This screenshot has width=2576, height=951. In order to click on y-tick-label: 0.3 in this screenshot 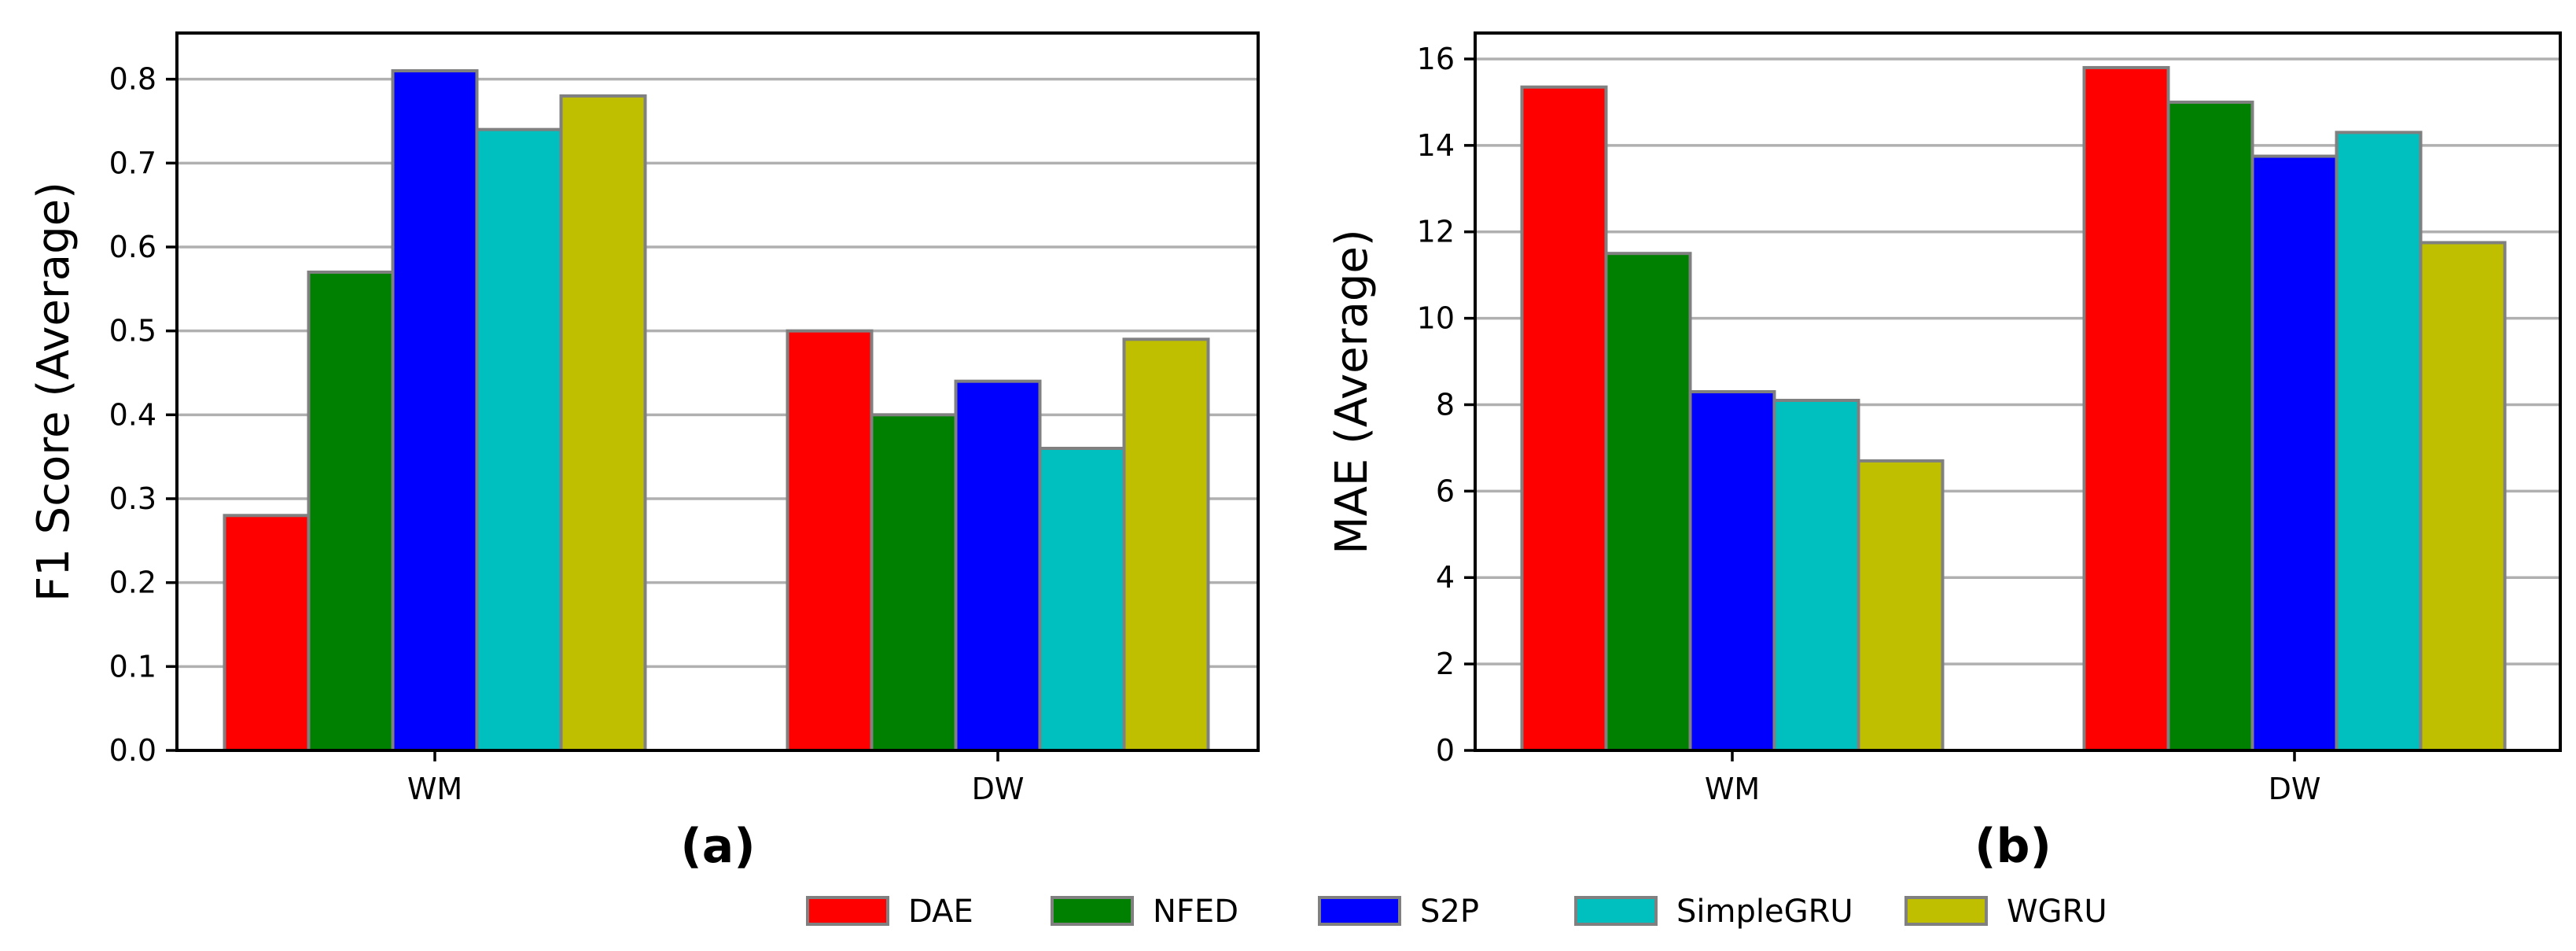, I will do `click(132, 498)`.